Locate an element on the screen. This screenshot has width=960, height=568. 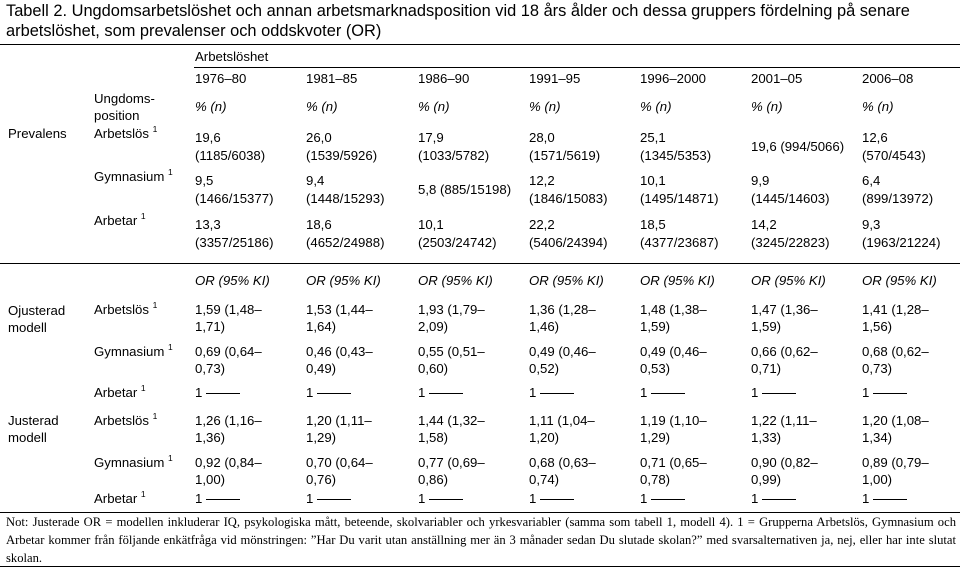
period-header: 1976–80 is located at coordinates (221, 78).